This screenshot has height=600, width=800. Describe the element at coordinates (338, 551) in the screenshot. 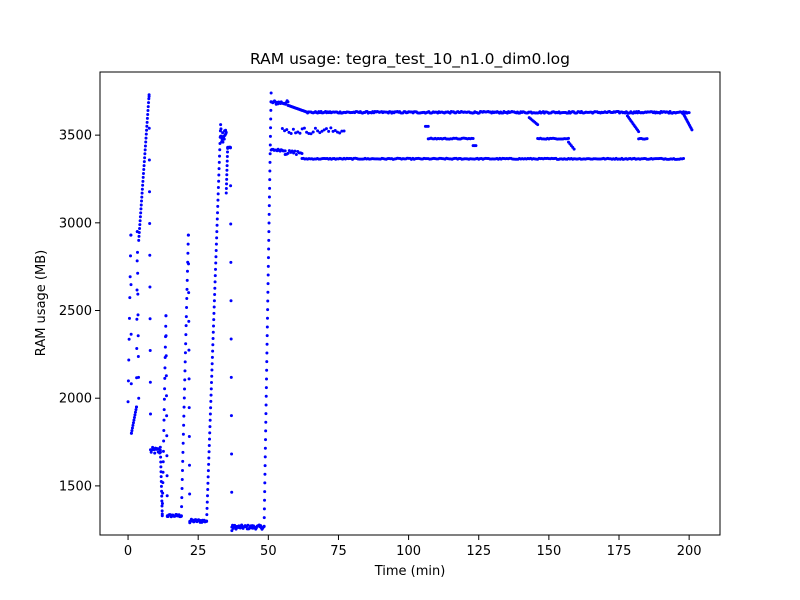

I see `x-tick-label: 75` at that location.